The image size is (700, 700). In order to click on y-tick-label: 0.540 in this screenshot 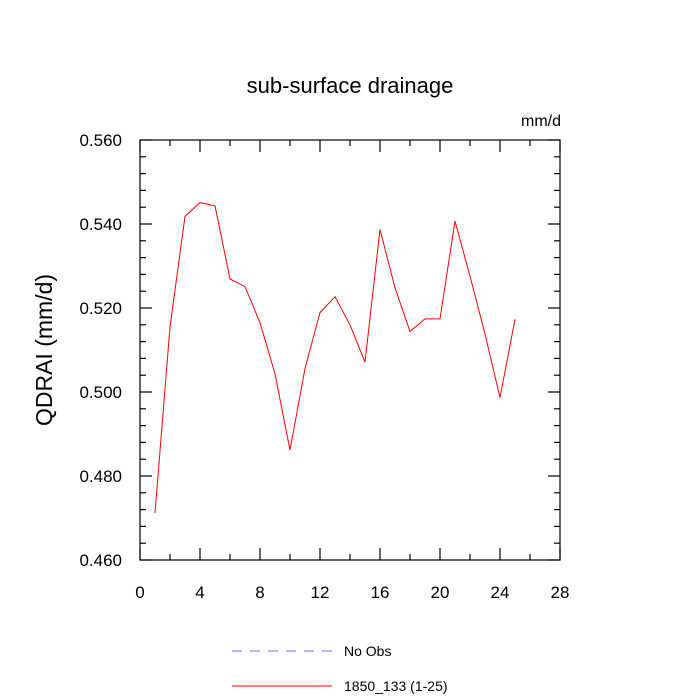, I will do `click(100, 224)`.